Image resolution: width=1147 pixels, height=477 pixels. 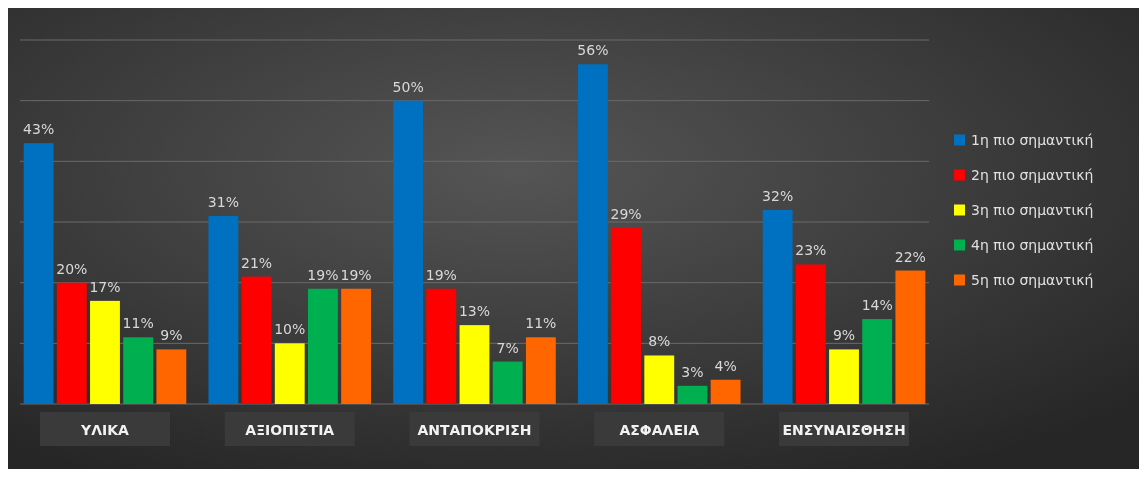 I want to click on data-label: 43%, so click(x=39, y=129).